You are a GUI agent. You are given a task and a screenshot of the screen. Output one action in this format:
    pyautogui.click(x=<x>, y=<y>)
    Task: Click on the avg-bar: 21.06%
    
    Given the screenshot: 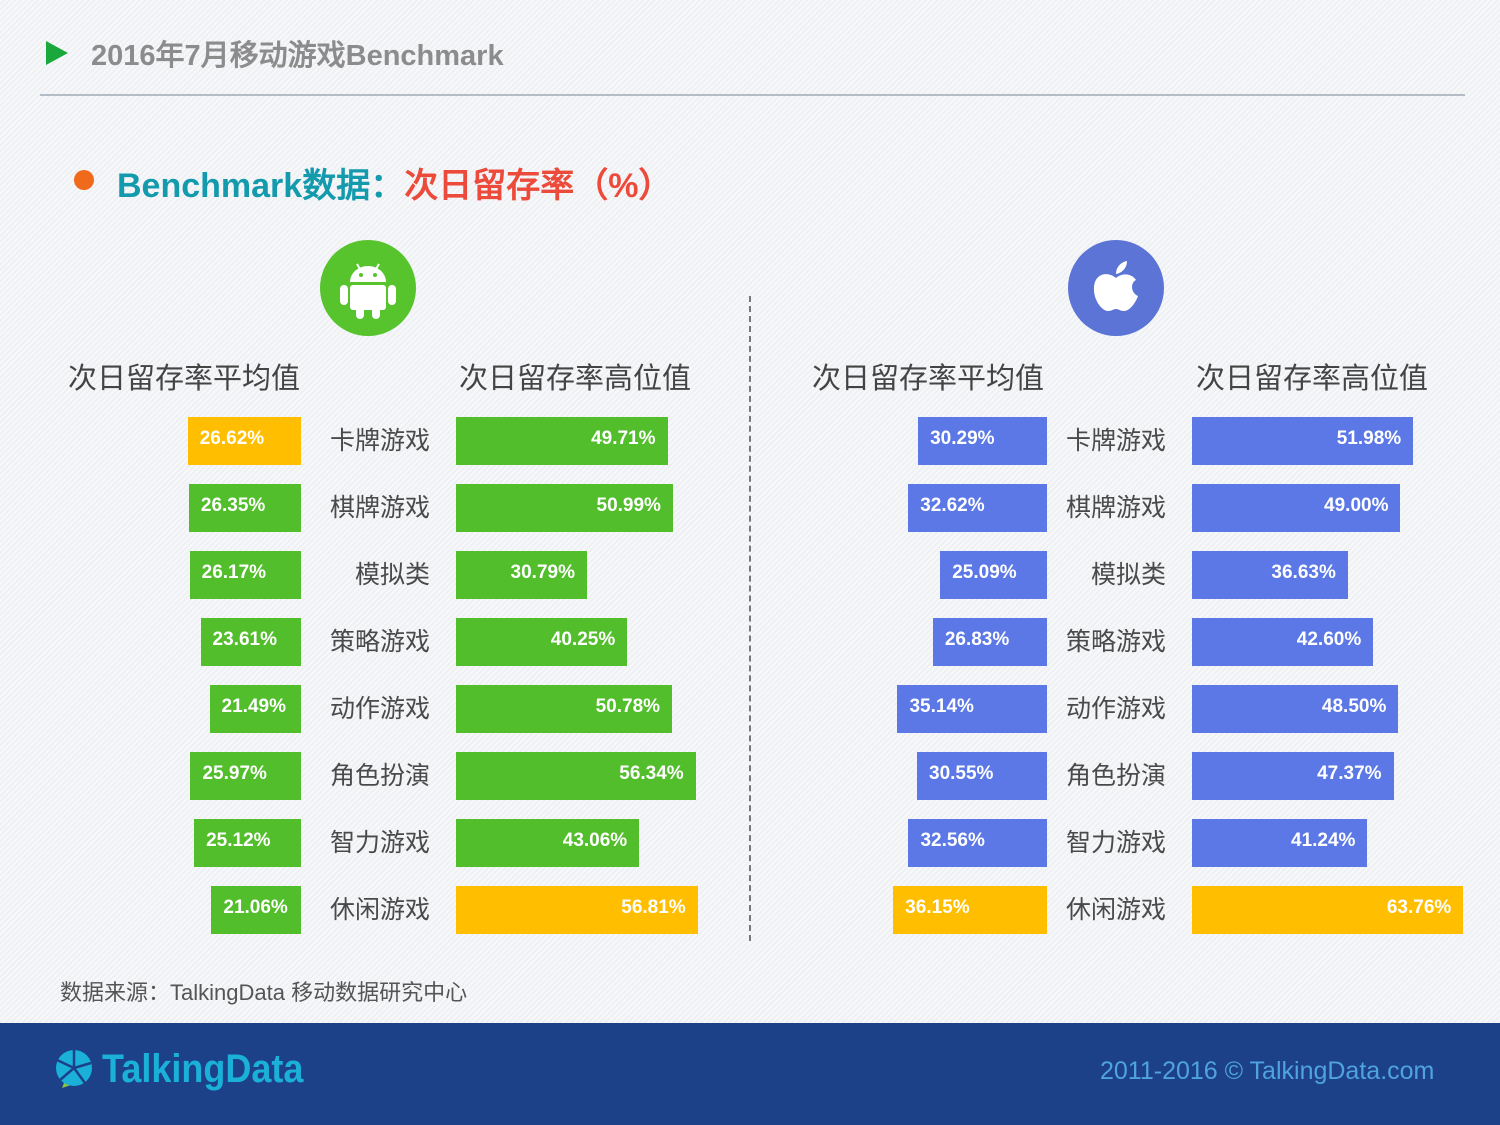 What is the action you would take?
    pyautogui.click(x=256, y=910)
    